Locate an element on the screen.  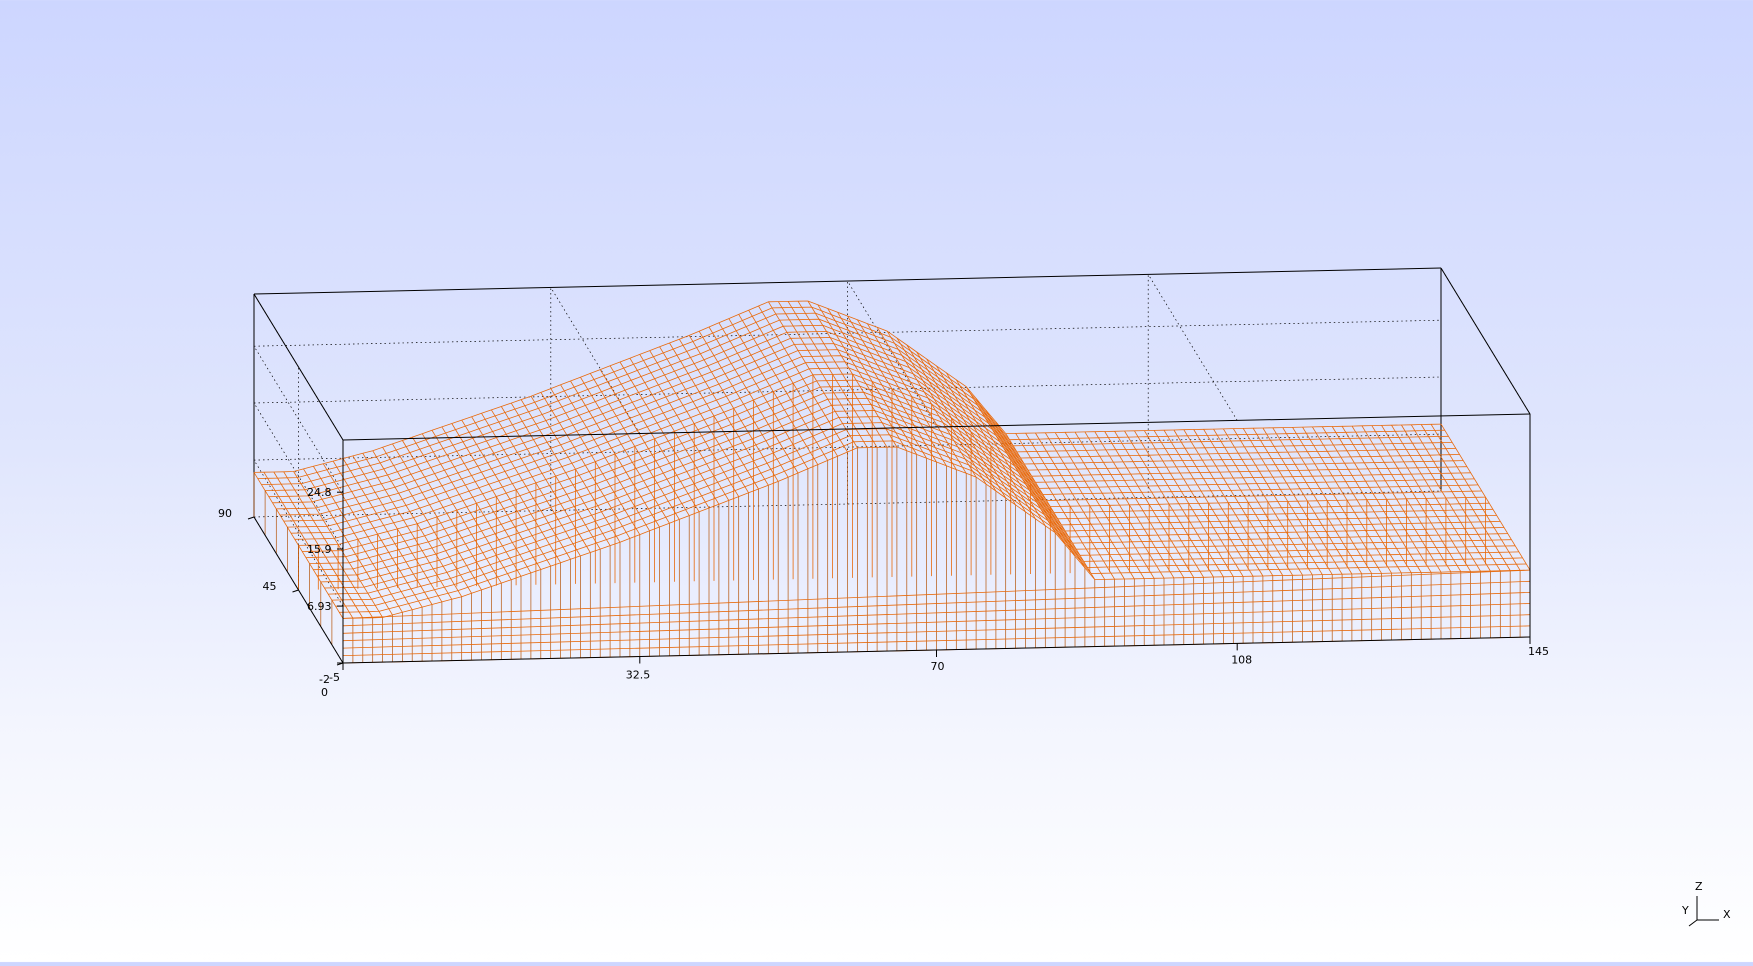
y-tick-label: 45 is located at coordinates (270, 586).